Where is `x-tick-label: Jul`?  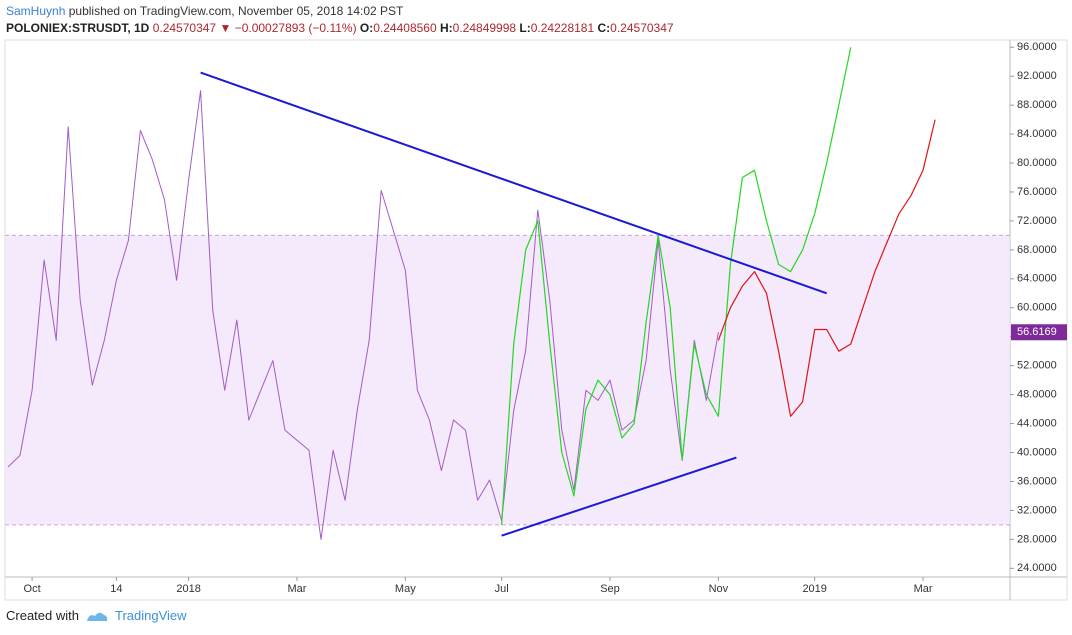
x-tick-label: Jul is located at coordinates (502, 589).